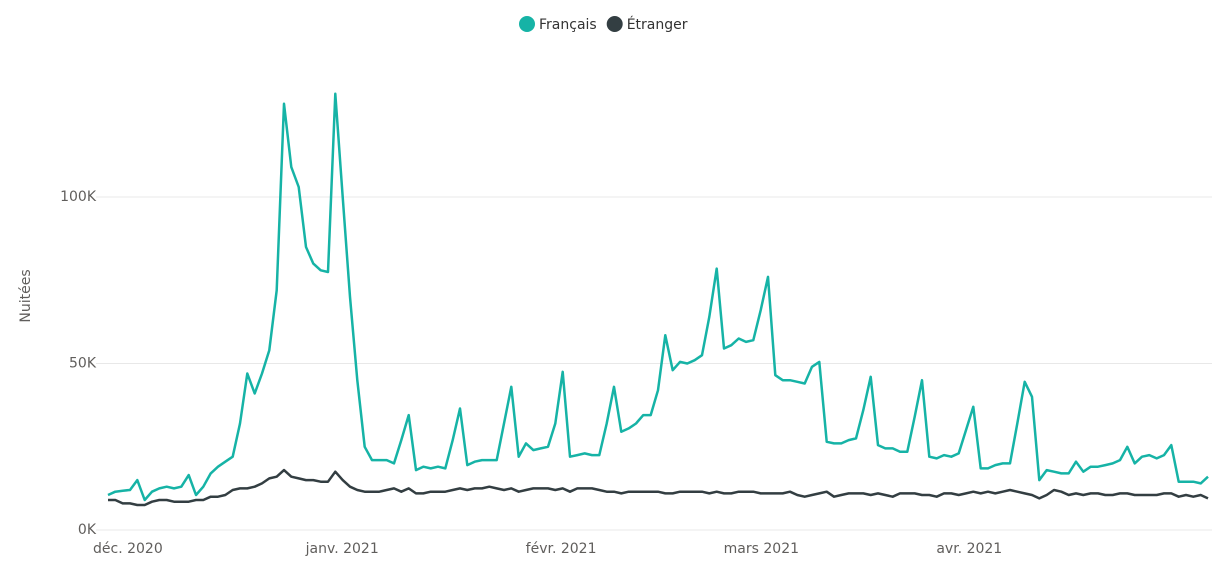 The image size is (1215, 561). What do you see at coordinates (568, 25) in the screenshot?
I see `legend-label: Français` at bounding box center [568, 25].